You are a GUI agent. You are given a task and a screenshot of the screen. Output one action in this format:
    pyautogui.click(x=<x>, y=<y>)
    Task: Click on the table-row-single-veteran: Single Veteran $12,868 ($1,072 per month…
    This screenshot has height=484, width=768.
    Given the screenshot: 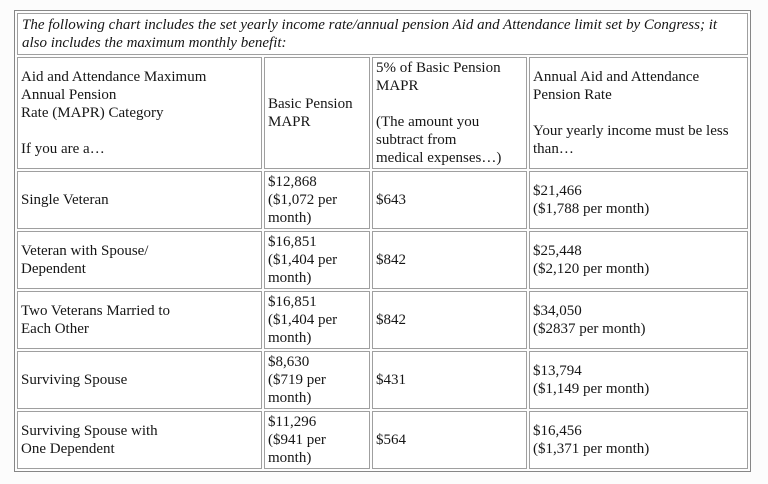 What is the action you would take?
    pyautogui.click(x=383, y=200)
    